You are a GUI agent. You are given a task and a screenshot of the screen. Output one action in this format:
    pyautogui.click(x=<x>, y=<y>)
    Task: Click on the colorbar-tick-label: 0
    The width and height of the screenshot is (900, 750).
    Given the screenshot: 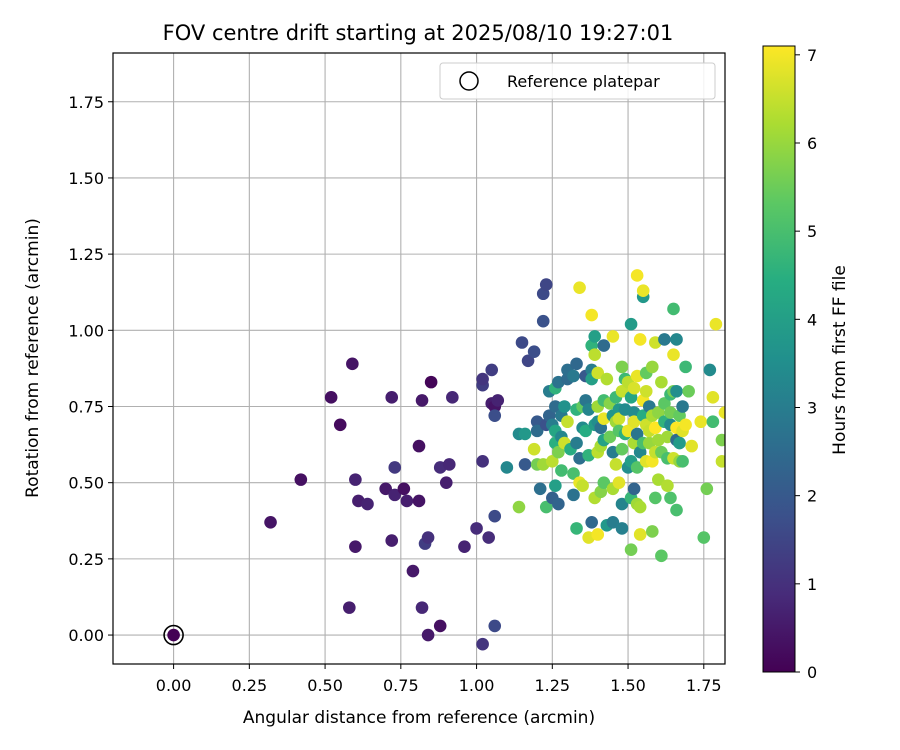 What is the action you would take?
    pyautogui.click(x=812, y=672)
    